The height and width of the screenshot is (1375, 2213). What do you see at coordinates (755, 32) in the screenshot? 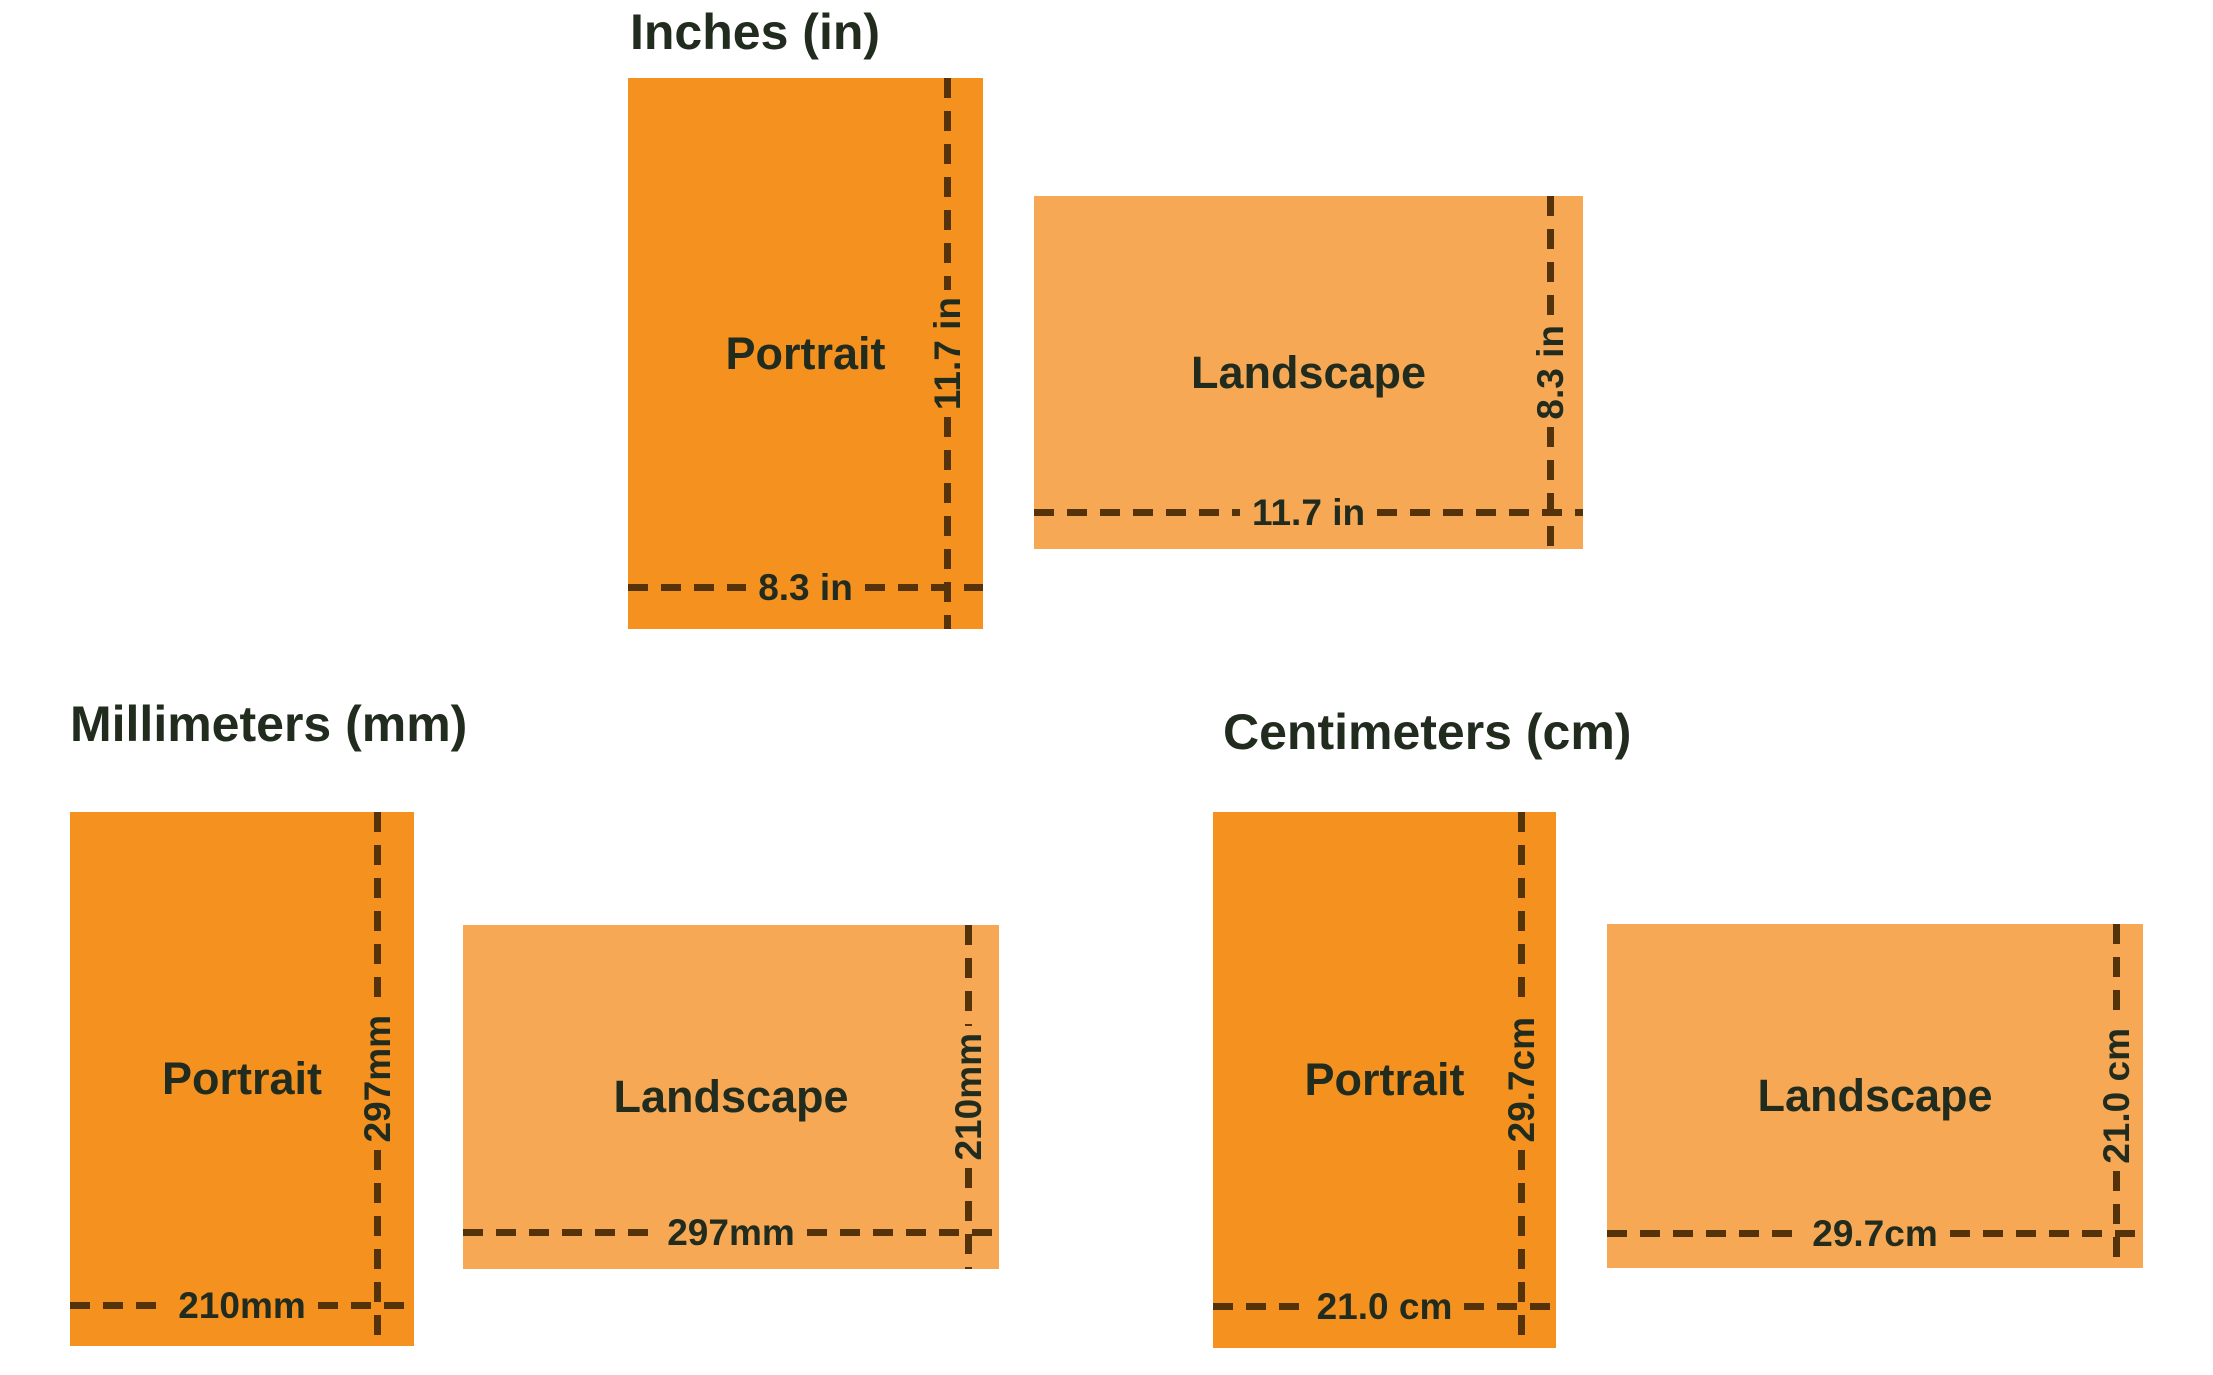
I see `inches-section-title: Inches (in)` at bounding box center [755, 32].